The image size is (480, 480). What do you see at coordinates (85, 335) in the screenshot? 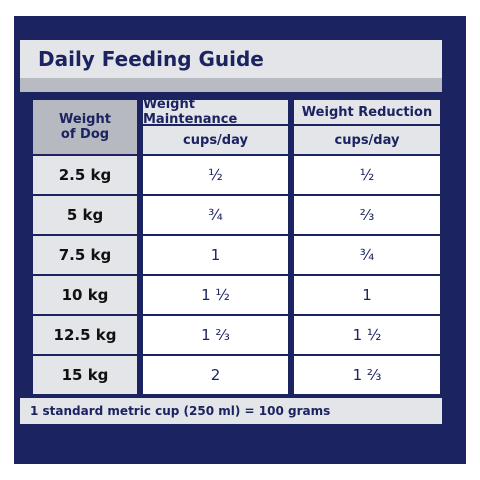
I see `row-weight: 12.5 kg` at bounding box center [85, 335].